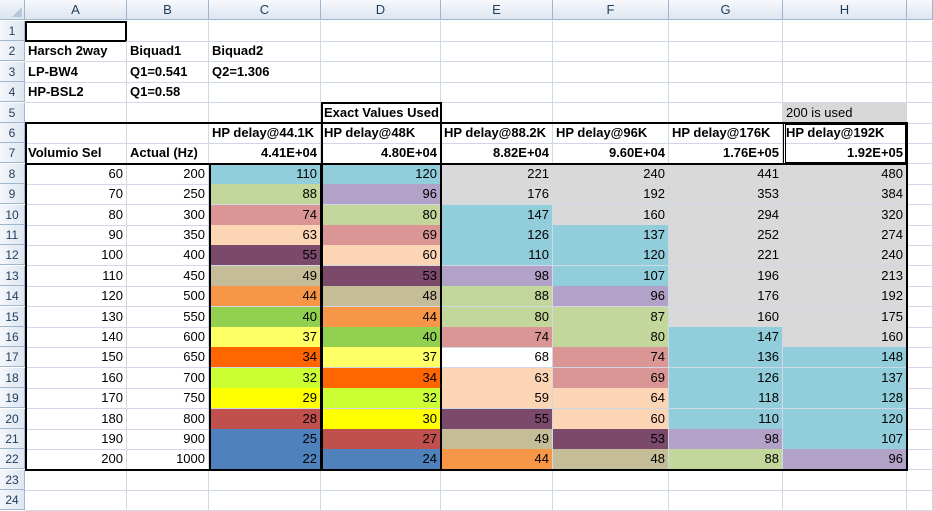  What do you see at coordinates (845, 92) in the screenshot?
I see `cell-h4` at bounding box center [845, 92].